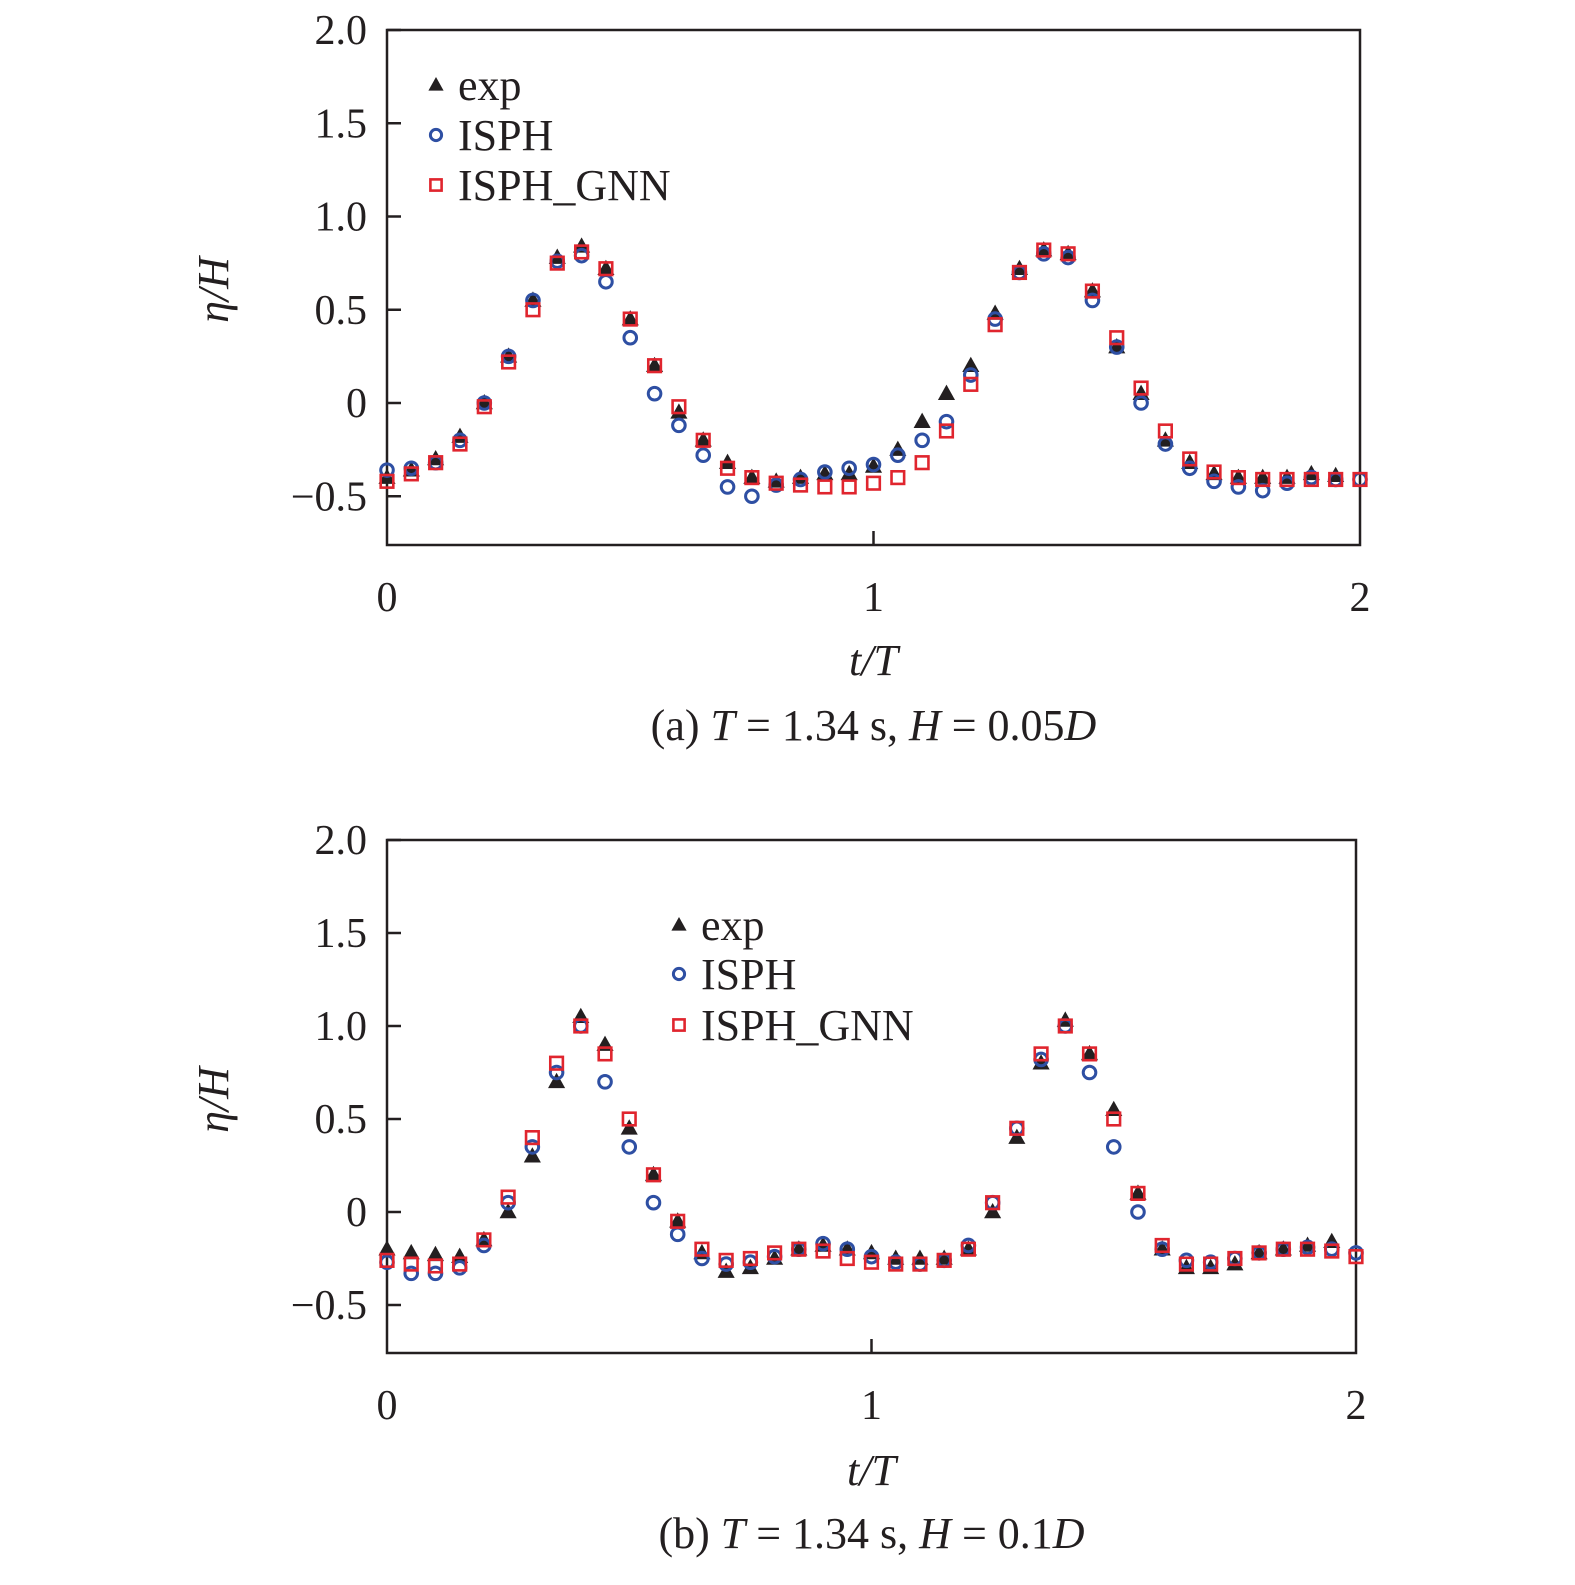 The width and height of the screenshot is (1575, 1585). What do you see at coordinates (935, 1533) in the screenshot?
I see `caption-part: H` at bounding box center [935, 1533].